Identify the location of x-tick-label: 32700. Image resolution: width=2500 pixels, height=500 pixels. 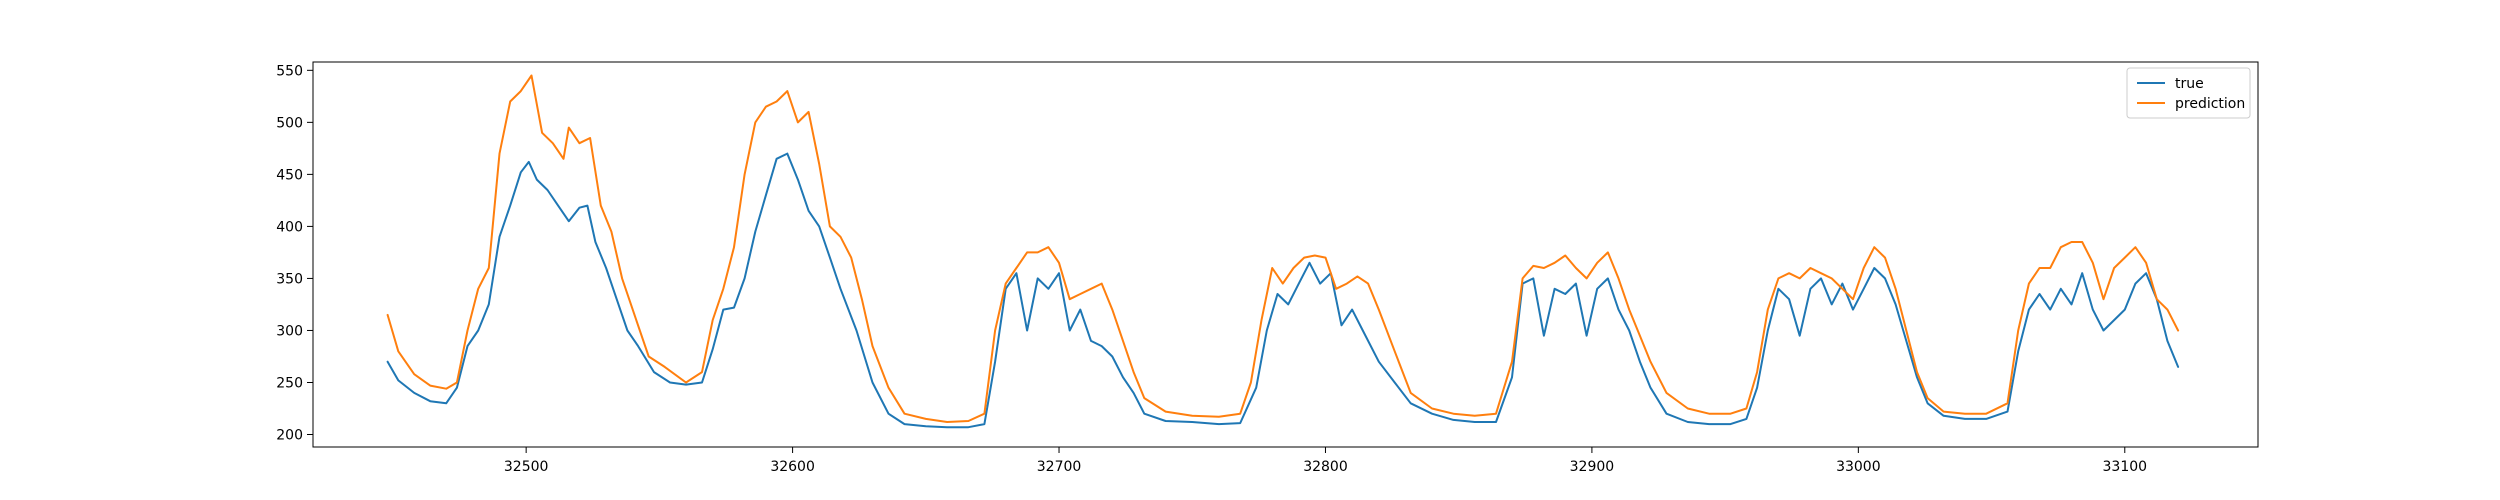
(1059, 467).